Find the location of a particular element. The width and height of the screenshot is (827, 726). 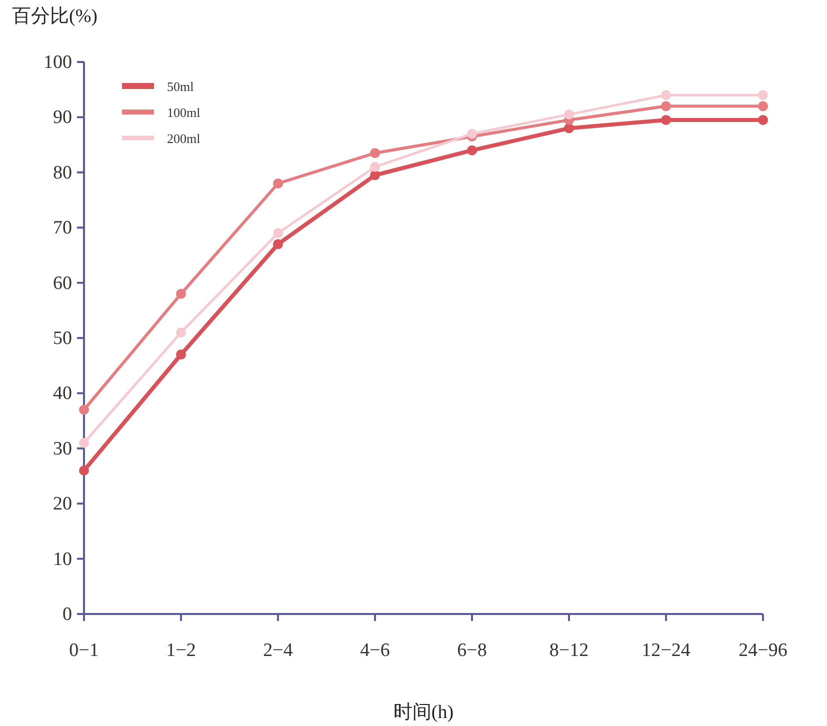

x-axis-title: 时间(h) is located at coordinates (423, 712).